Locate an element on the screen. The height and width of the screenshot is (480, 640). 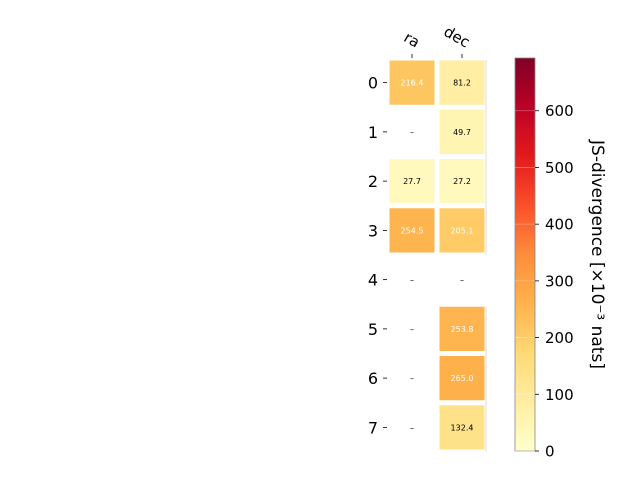
colorbar-tick-label: 200 is located at coordinates (559, 338).